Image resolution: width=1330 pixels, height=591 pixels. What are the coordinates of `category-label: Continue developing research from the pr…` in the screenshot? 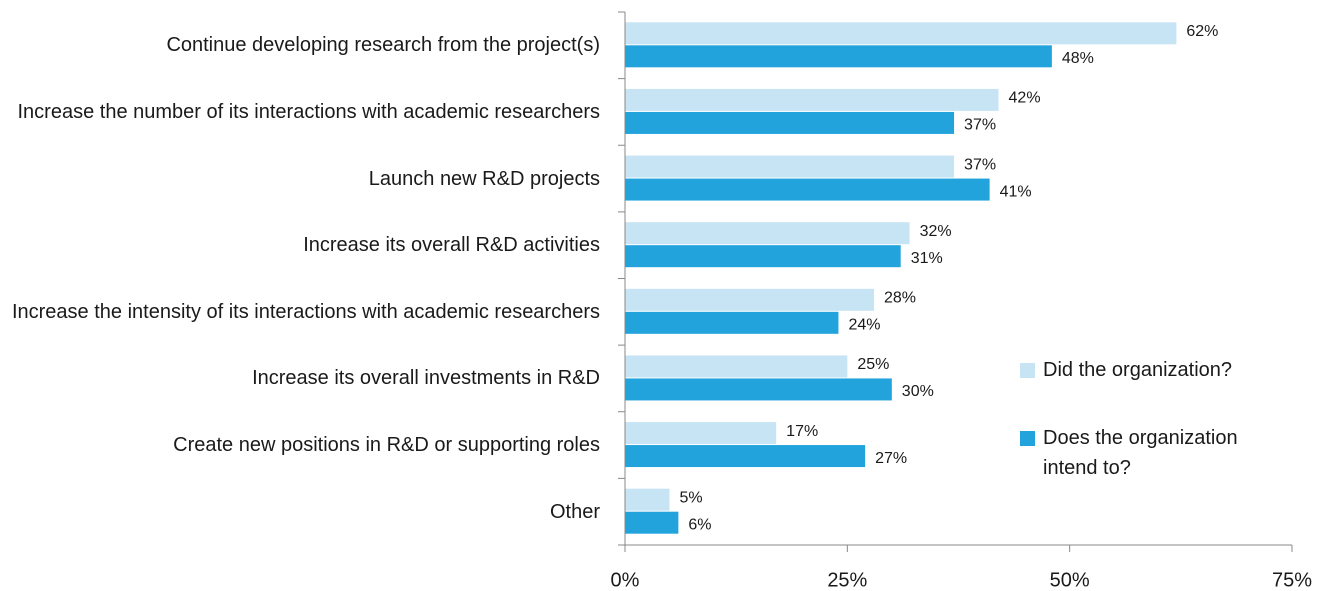 It's located at (383, 45).